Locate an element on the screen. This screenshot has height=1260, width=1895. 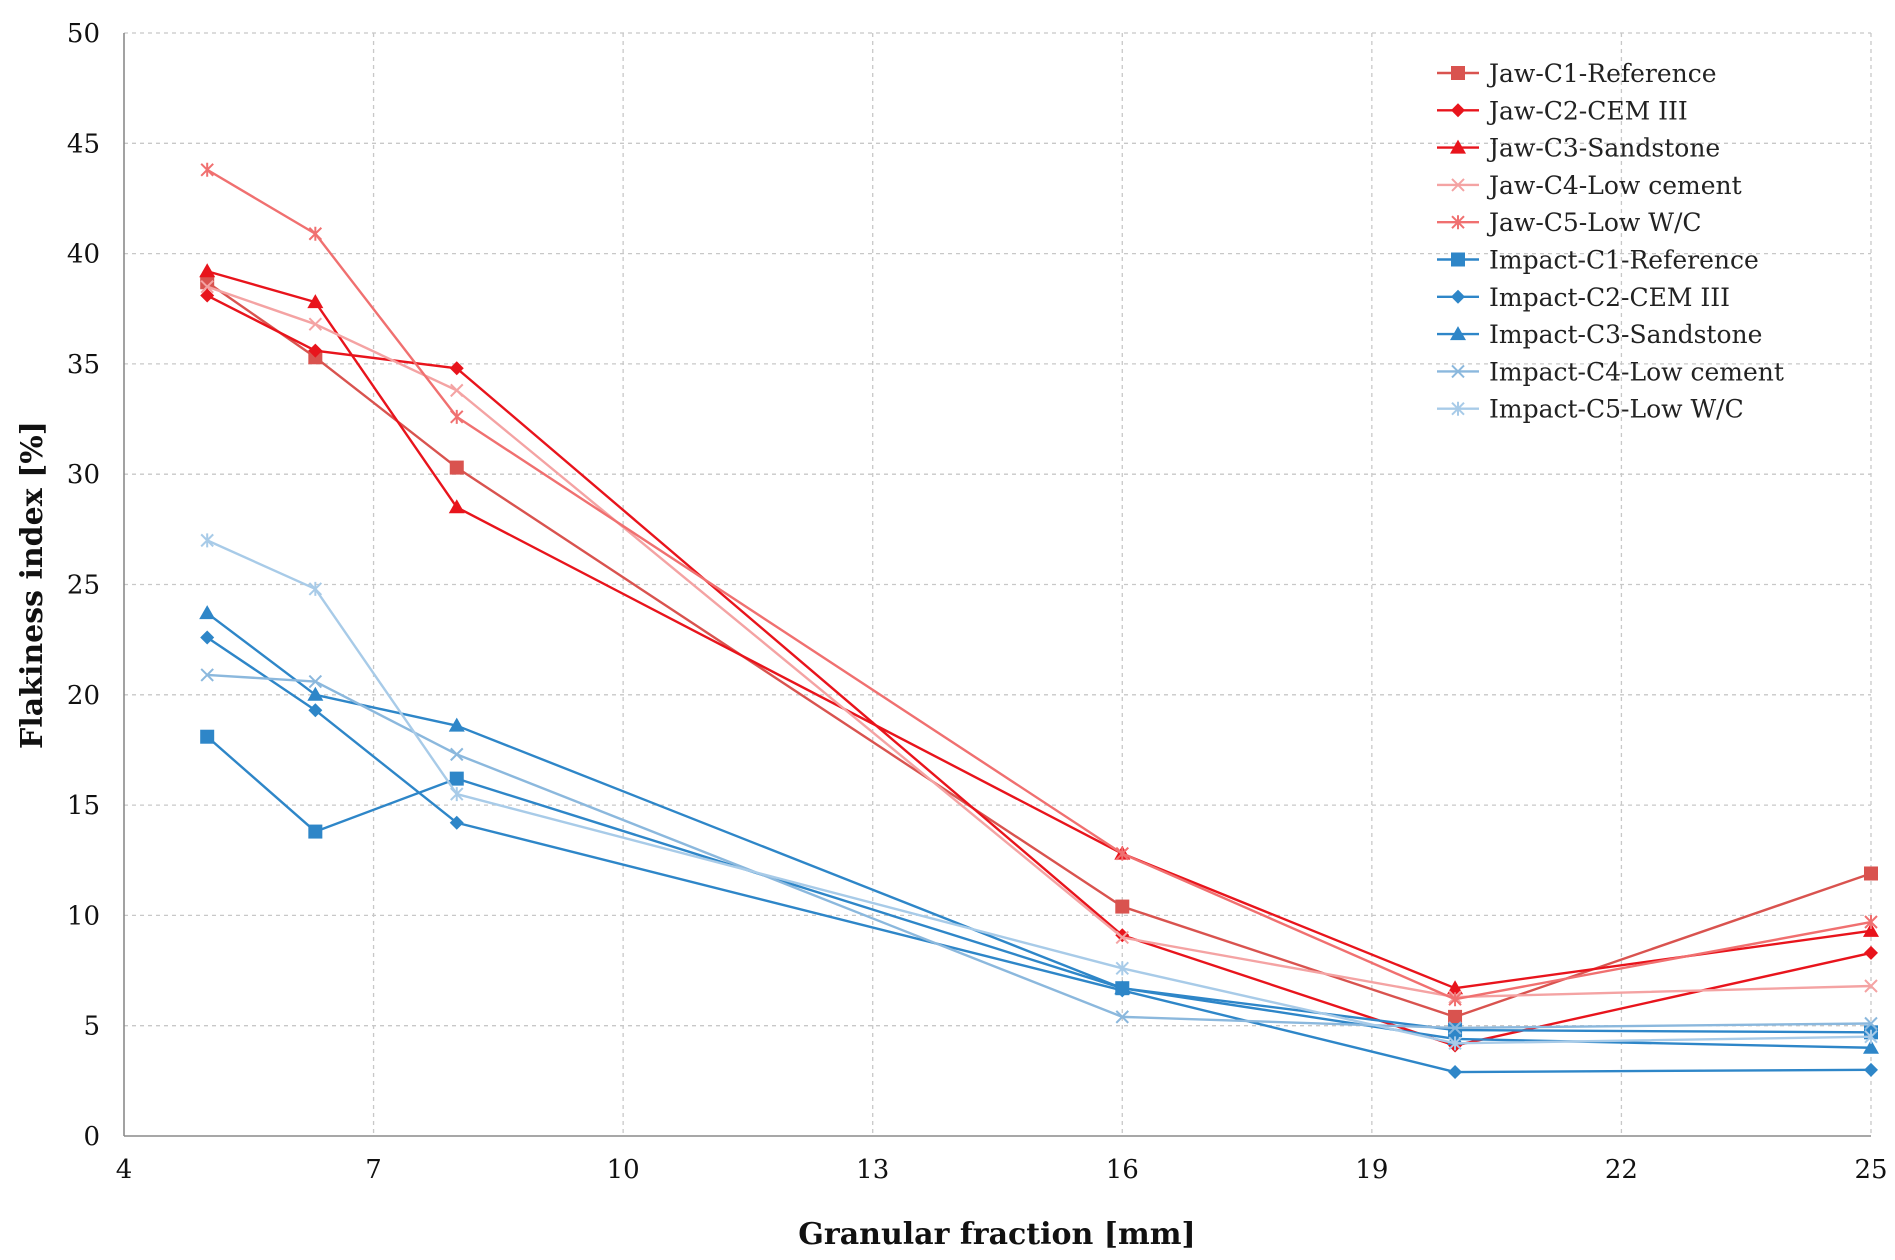
legend-label: Jaw-C5-Low W/C is located at coordinates (1594, 222).